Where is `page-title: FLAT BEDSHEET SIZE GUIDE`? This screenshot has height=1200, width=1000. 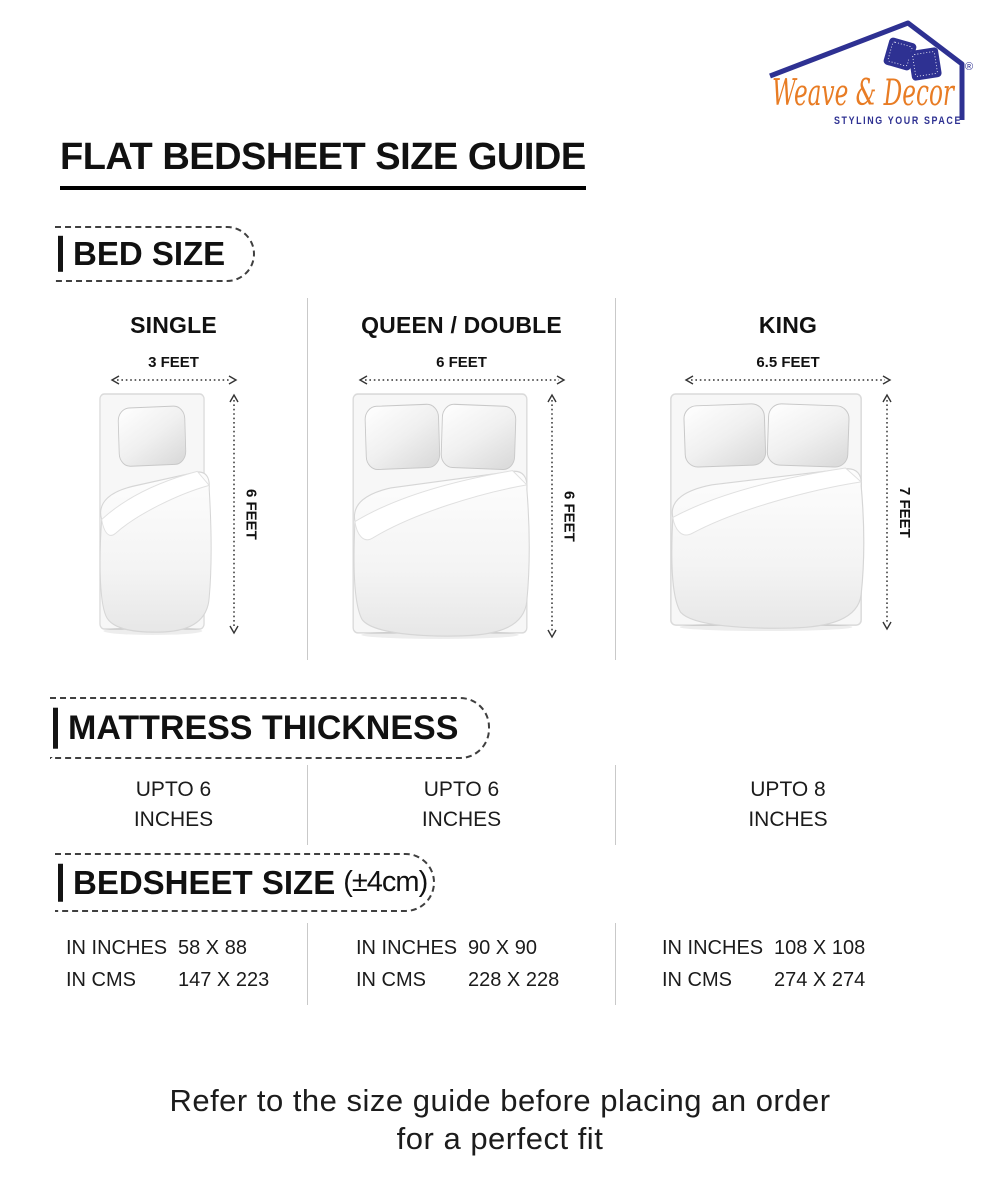 page-title: FLAT BEDSHEET SIZE GUIDE is located at coordinates (323, 163).